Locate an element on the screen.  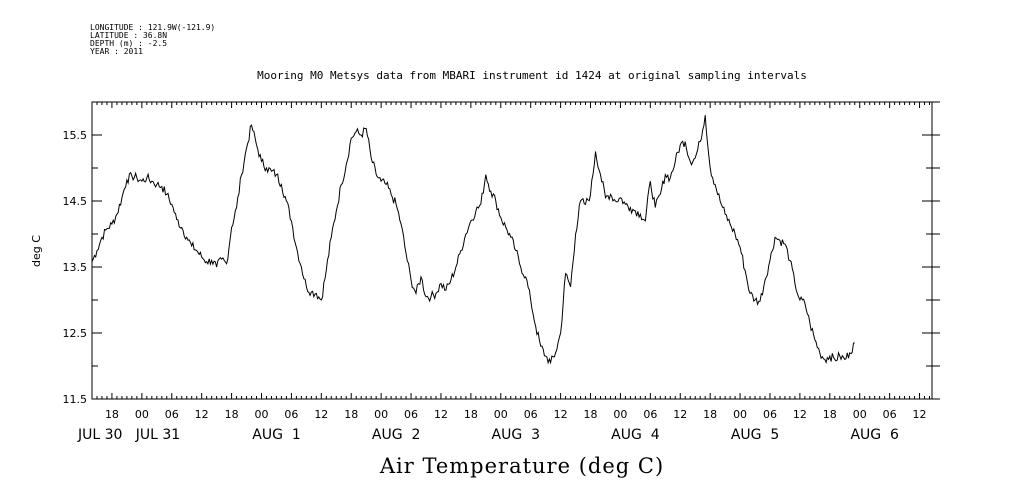
year-label: YEAR : 2011 is located at coordinates (116, 51).